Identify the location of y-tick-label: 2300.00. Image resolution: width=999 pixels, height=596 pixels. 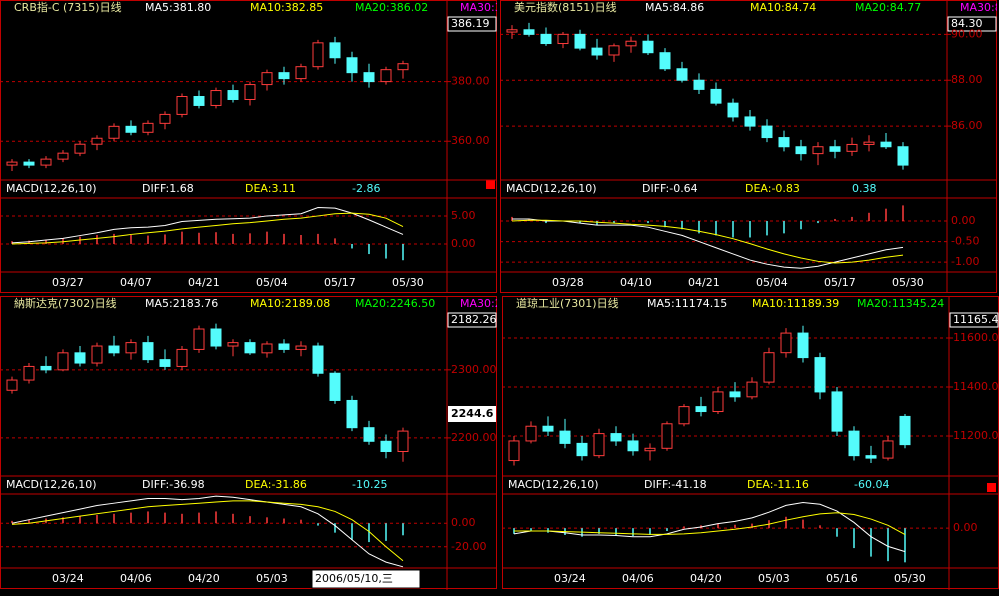
(474, 369).